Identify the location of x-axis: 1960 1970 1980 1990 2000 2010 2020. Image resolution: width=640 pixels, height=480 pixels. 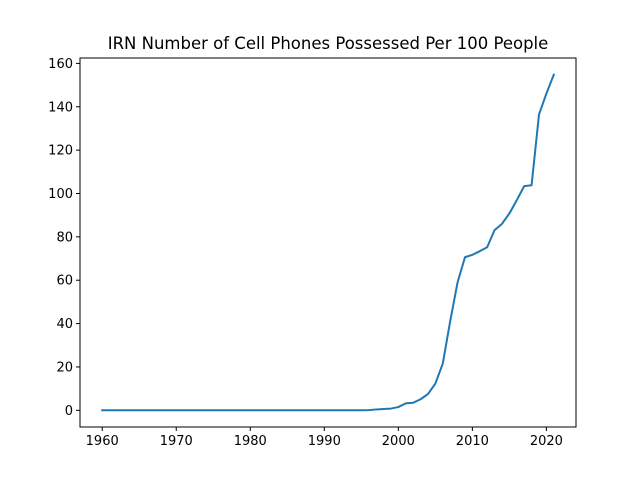
(324, 438).